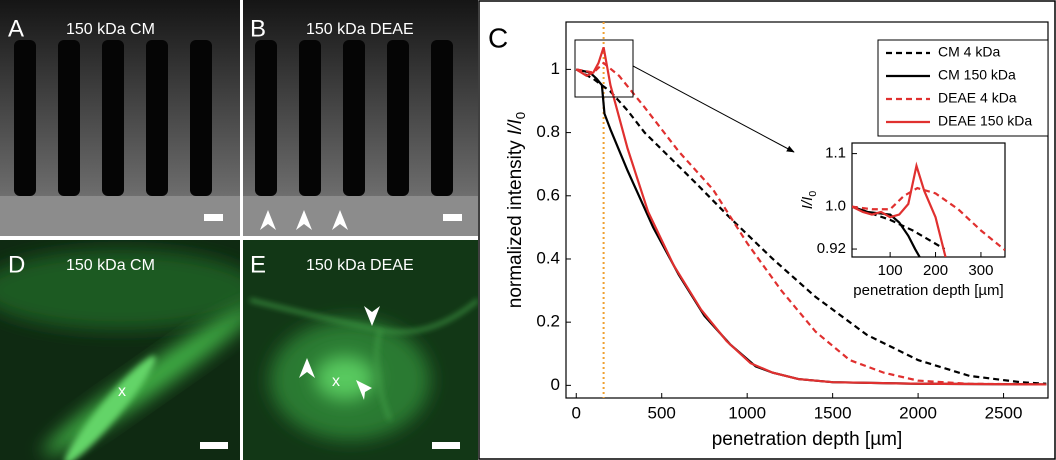 This screenshot has width=1056, height=460. Describe the element at coordinates (890, 270) in the screenshot. I see `x-tick-label: 100` at that location.